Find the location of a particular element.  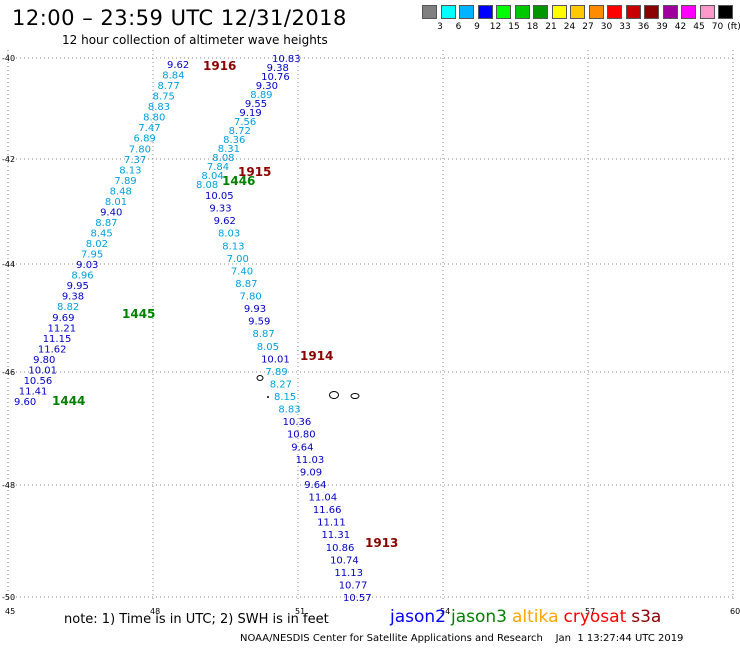

track-1916-label: 8.87 is located at coordinates (106, 223).